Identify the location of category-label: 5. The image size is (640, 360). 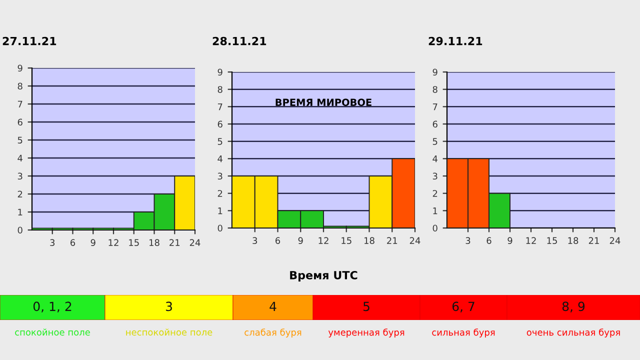
(366, 307).